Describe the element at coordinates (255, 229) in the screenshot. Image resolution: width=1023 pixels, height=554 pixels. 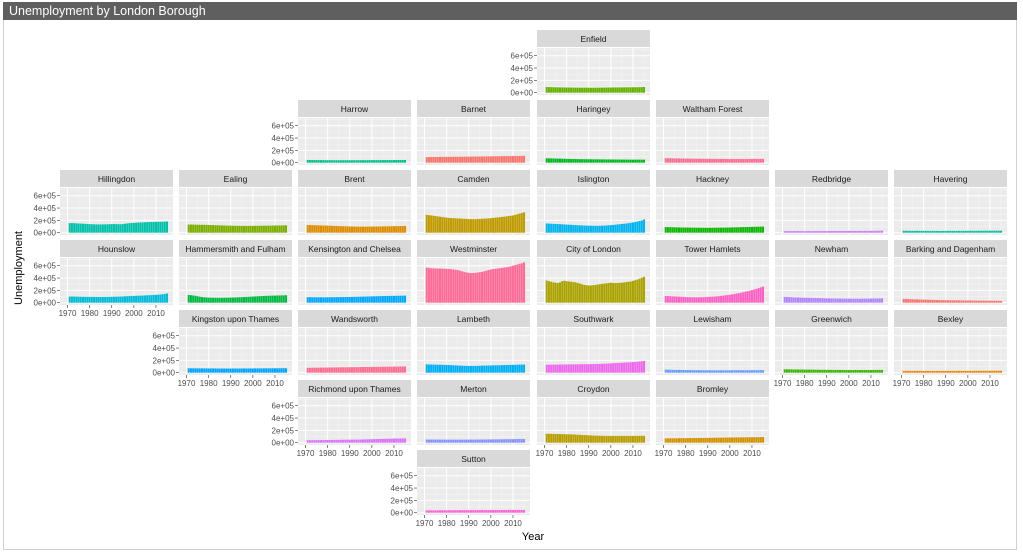
I see `bar-ealing-2001` at that location.